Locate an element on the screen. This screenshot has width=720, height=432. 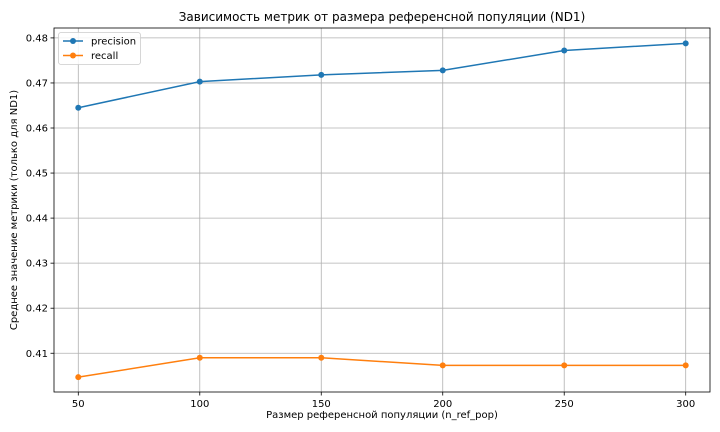
series-line-recall is located at coordinates (382, 367).